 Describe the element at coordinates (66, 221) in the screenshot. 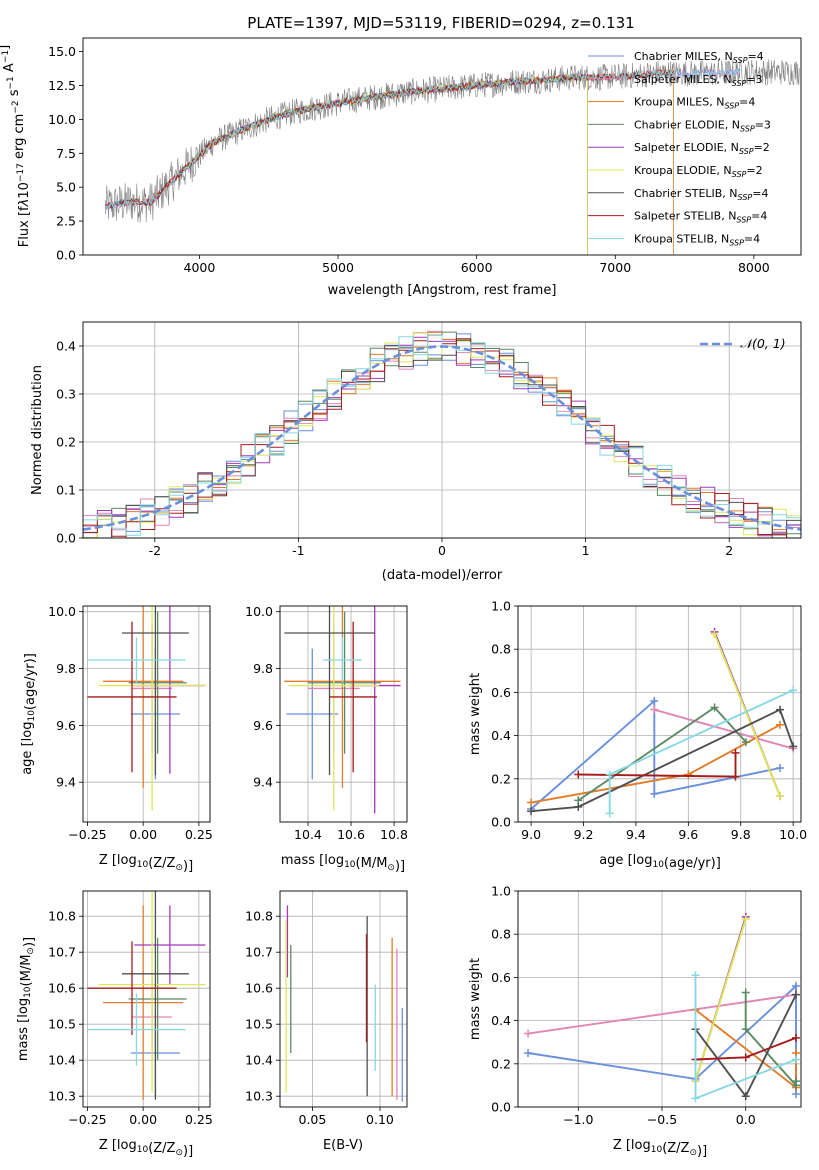

I see `y-tick-label: 2.5` at that location.